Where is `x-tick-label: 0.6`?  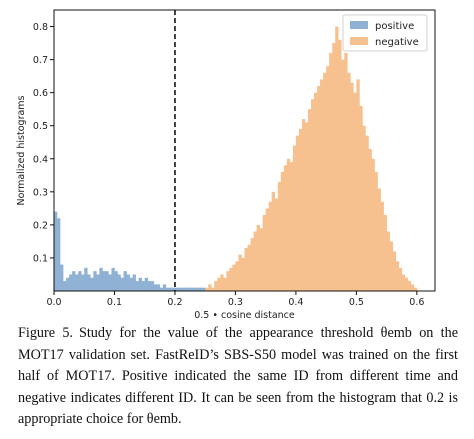 x-tick-label: 0.6 is located at coordinates (416, 302).